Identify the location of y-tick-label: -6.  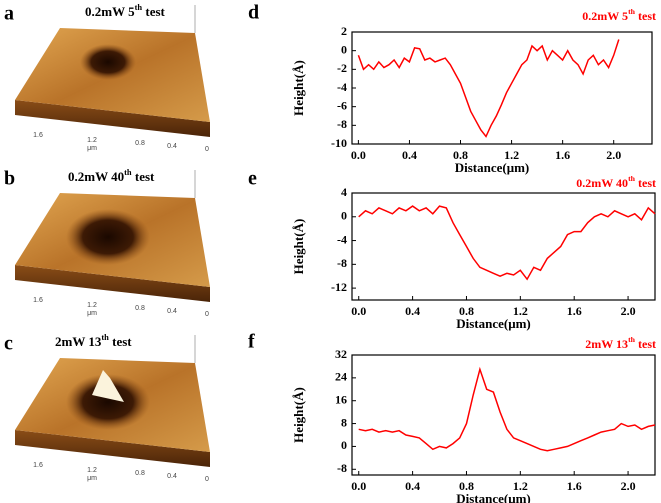
(342, 105).